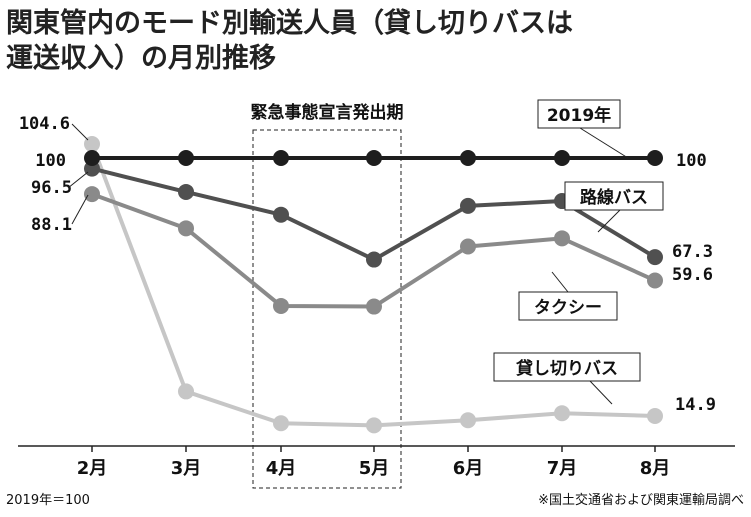 Image resolution: width=751 pixels, height=517 pixels. I want to click on legend-label: 貸し切りバス, so click(566, 368).